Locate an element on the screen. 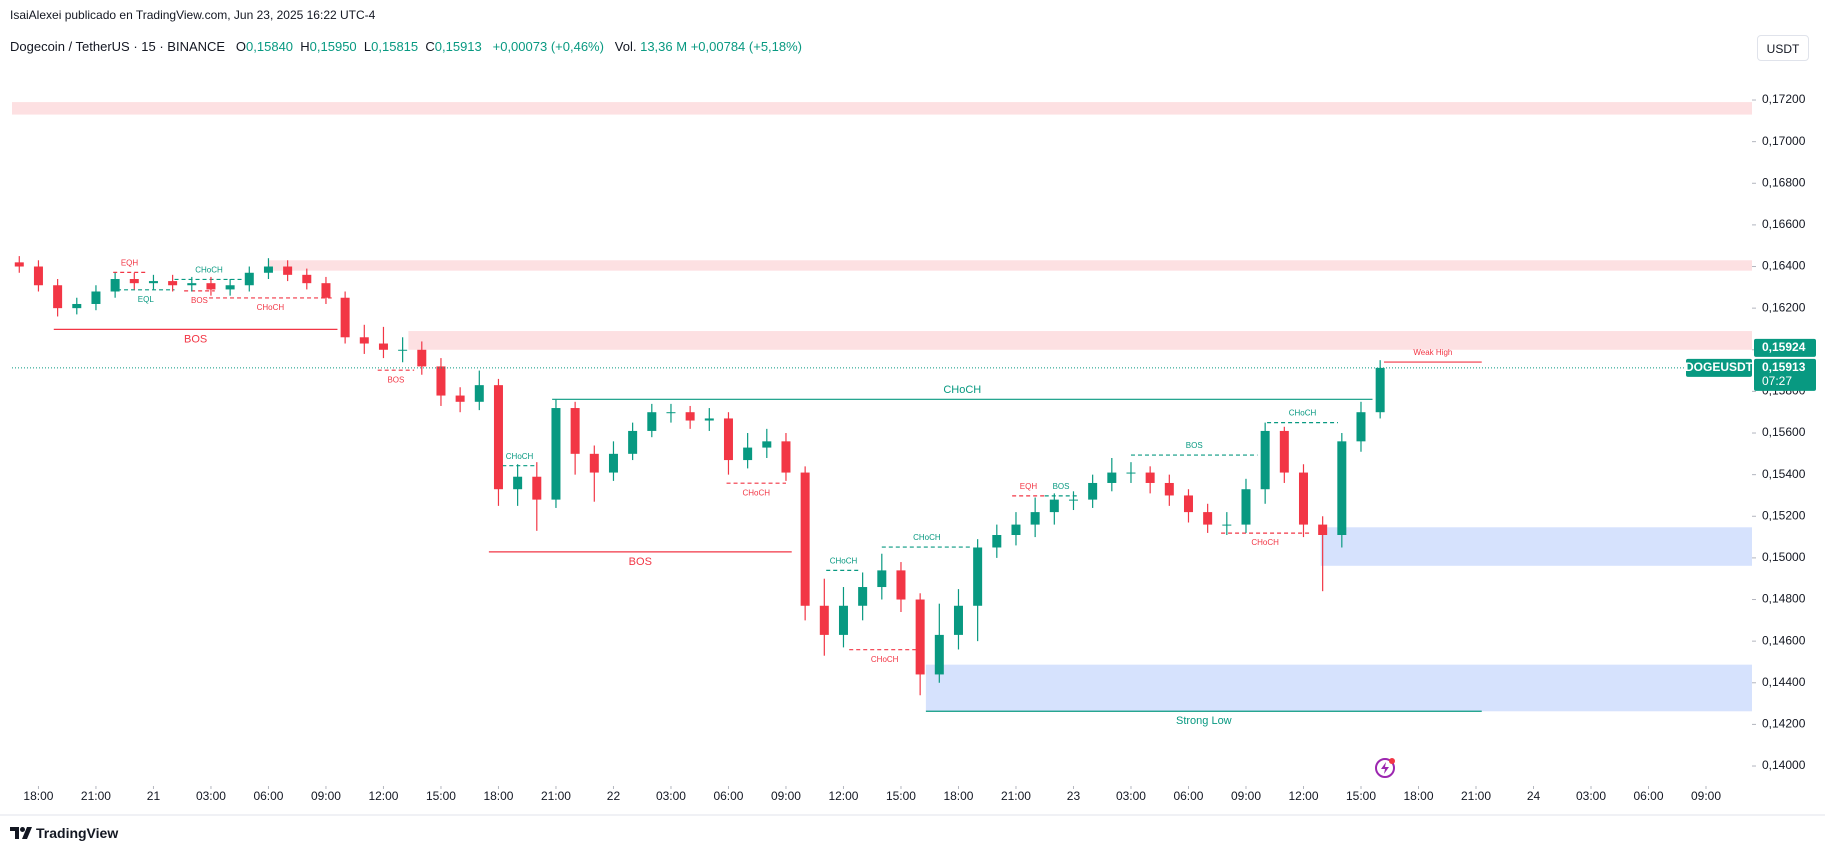 The height and width of the screenshot is (853, 1825). volume: 13,36 M is located at coordinates (664, 46).